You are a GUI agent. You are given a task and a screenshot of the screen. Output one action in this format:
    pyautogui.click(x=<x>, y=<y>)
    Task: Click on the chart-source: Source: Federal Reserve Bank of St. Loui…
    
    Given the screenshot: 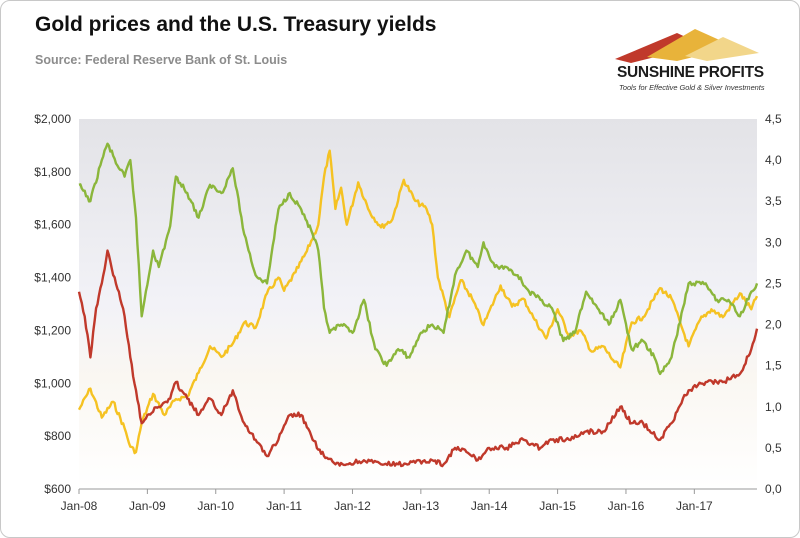 What is the action you would take?
    pyautogui.click(x=161, y=60)
    